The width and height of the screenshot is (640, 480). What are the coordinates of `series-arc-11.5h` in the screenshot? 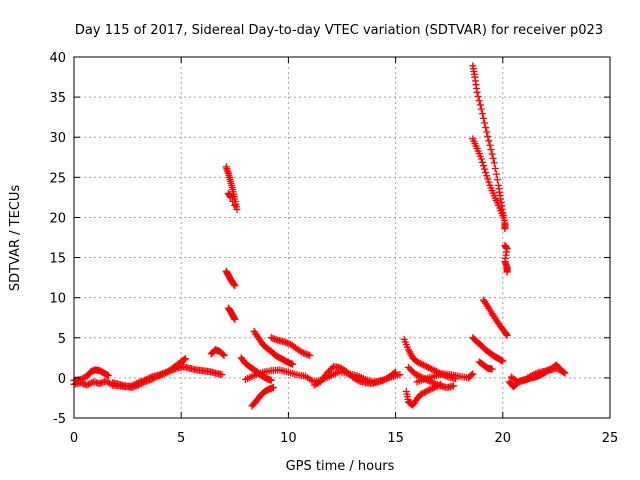 It's located at (355, 376).